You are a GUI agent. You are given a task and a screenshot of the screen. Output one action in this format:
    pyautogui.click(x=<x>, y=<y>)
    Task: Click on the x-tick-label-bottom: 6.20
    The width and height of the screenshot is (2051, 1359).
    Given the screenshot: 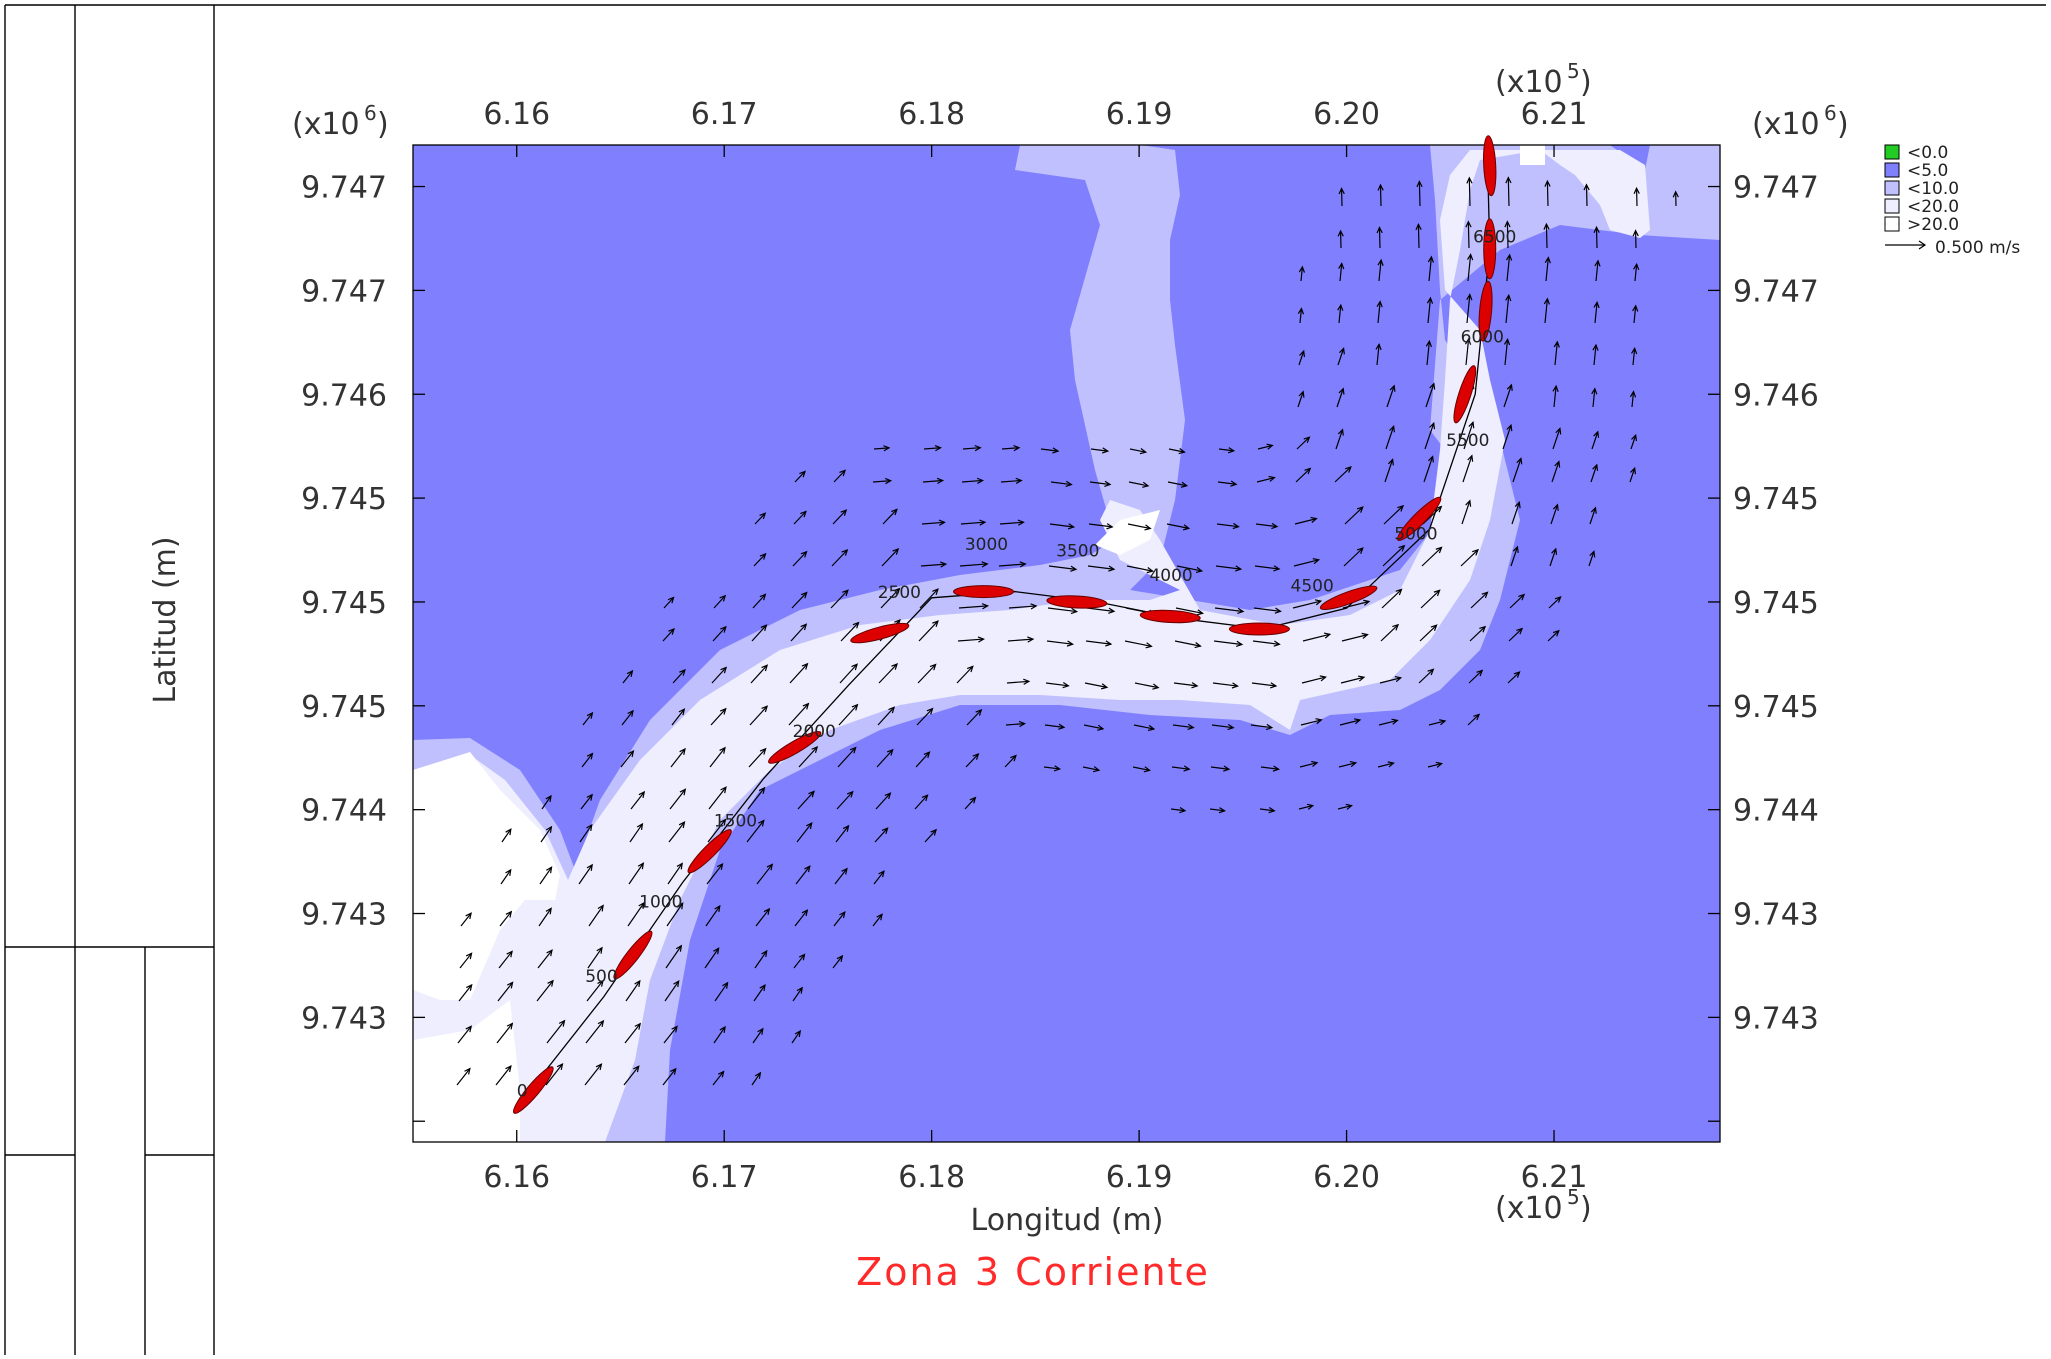 What is the action you would take?
    pyautogui.click(x=1346, y=1177)
    